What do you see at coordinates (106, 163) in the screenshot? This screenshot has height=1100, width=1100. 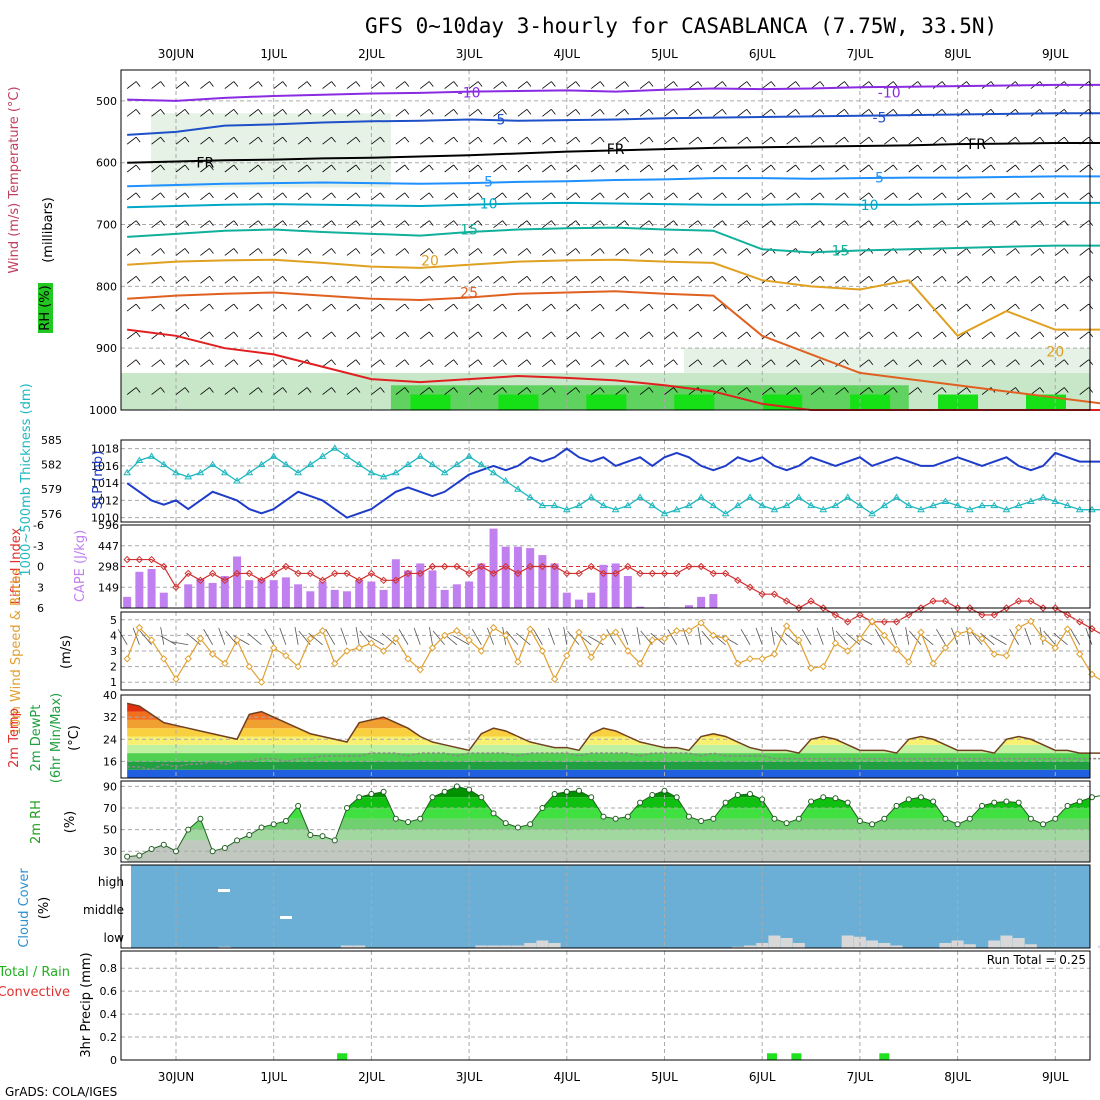 I see `pressure-tick: 600` at bounding box center [106, 163].